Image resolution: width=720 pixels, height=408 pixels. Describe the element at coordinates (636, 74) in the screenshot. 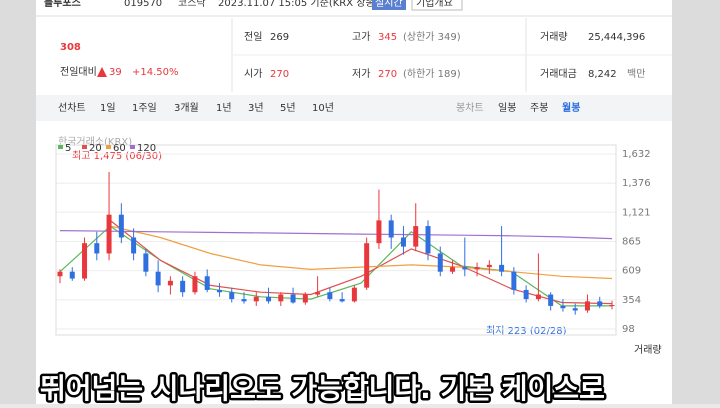

I see `stat-note: 백만` at that location.